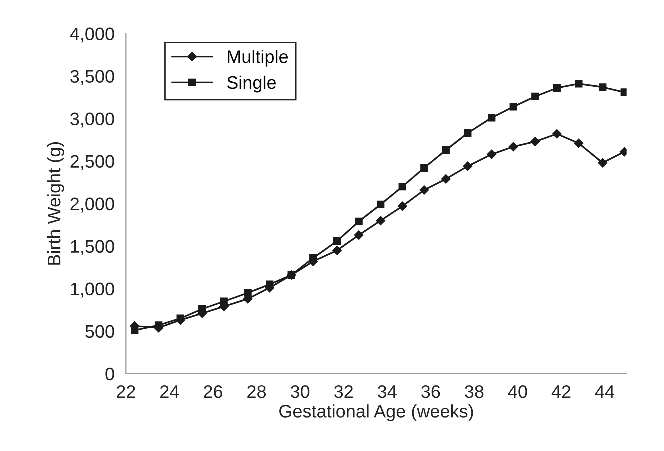  What do you see at coordinates (92, 205) in the screenshot?
I see `y-tick-label: 2,000` at bounding box center [92, 205].